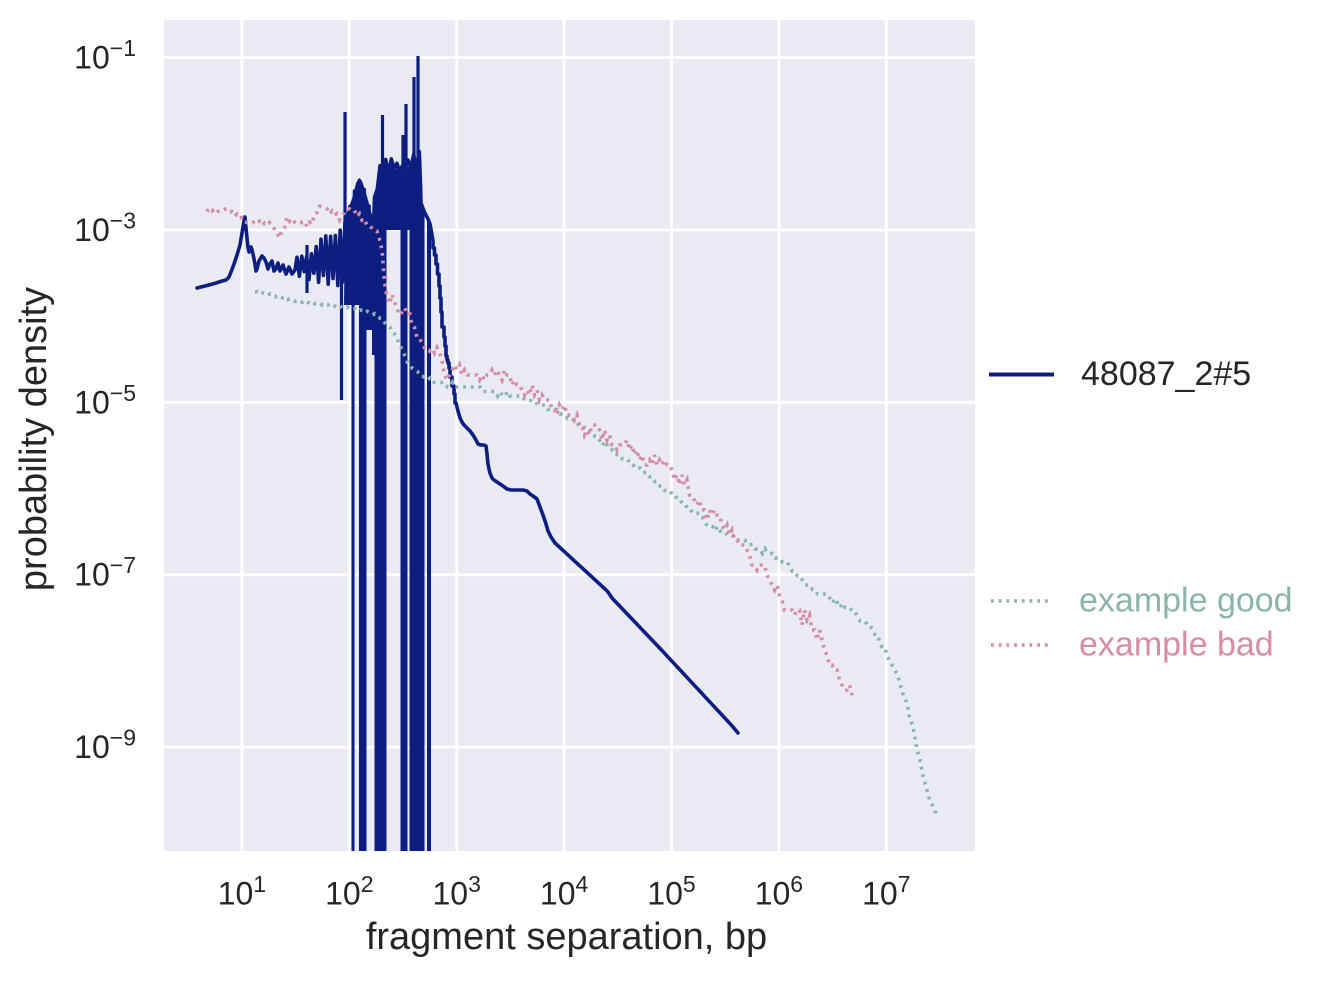 This screenshot has height=981, width=1321. What do you see at coordinates (105, 400) in the screenshot?
I see `svg-text: 10⁻⁵` at bounding box center [105, 400].